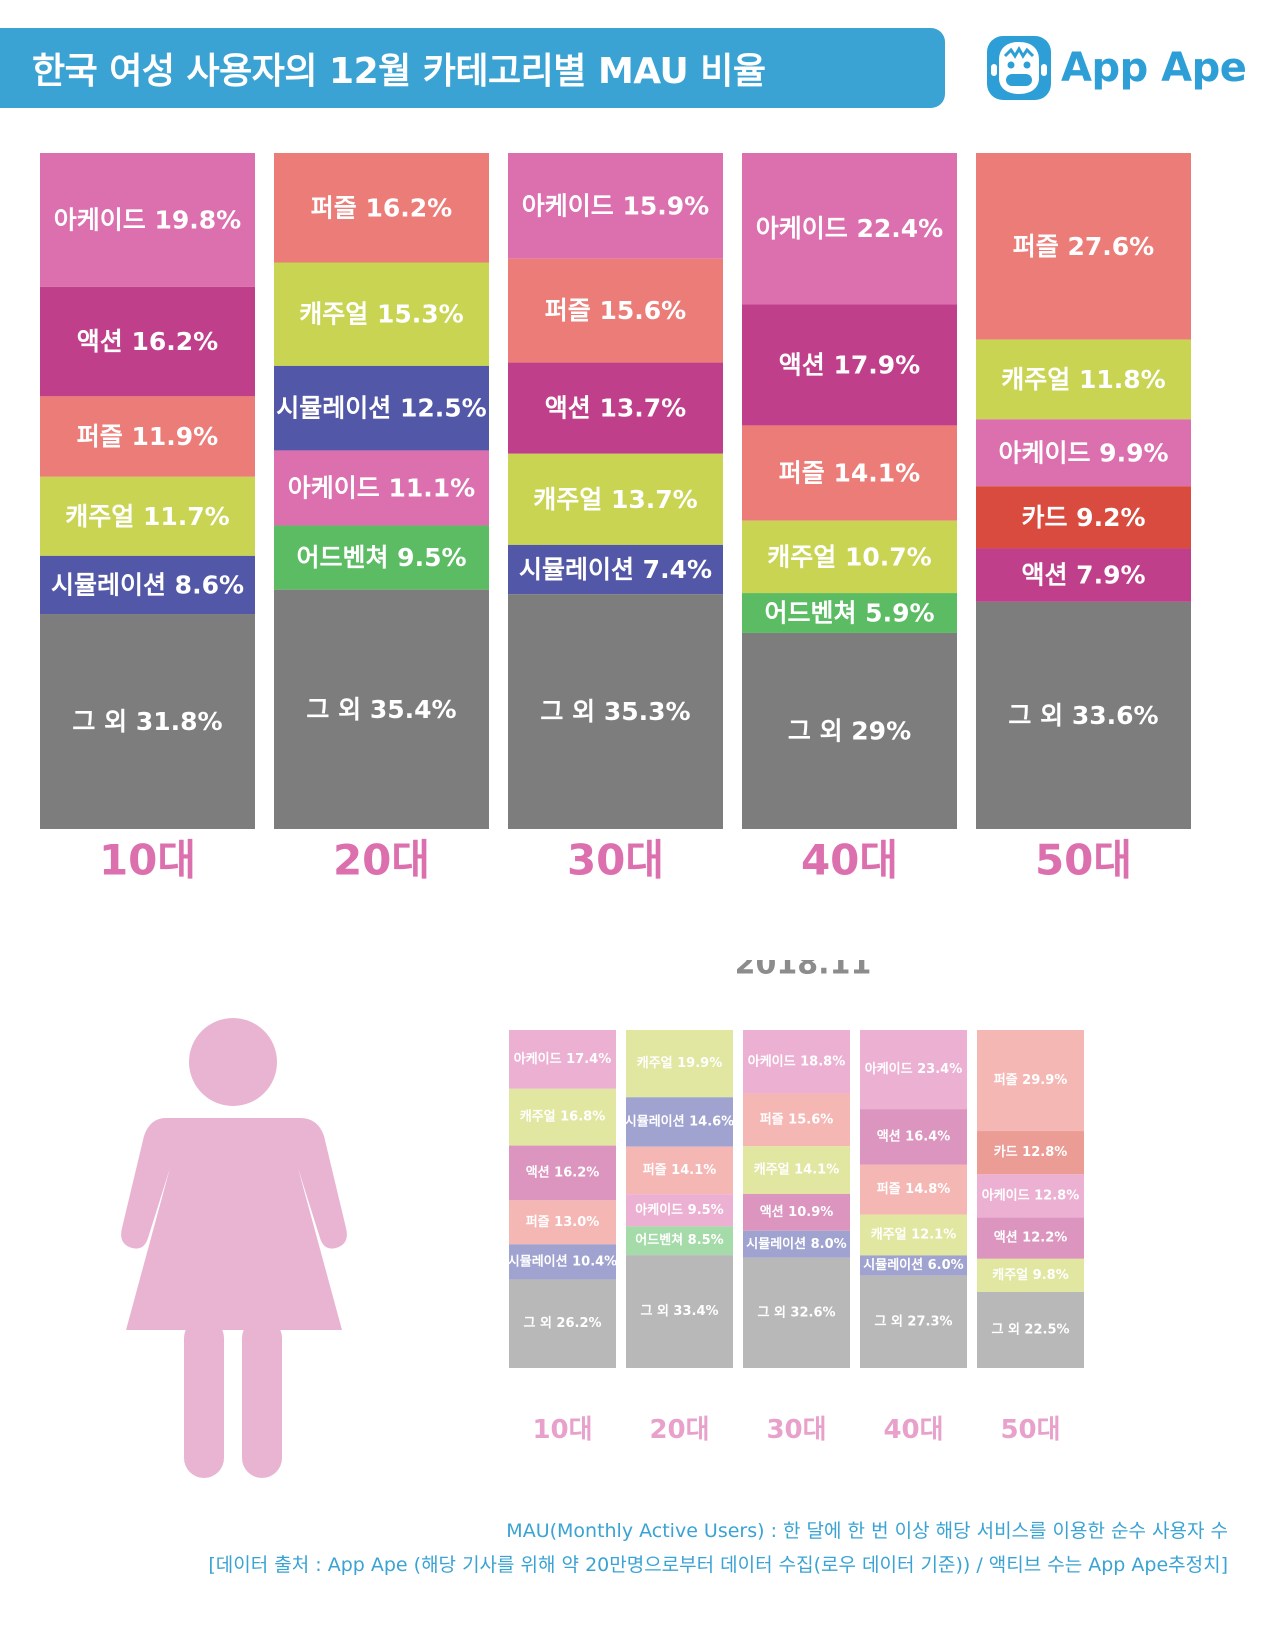  I want to click on segment-label: 시뮬레이션 8.6%, so click(147, 584).